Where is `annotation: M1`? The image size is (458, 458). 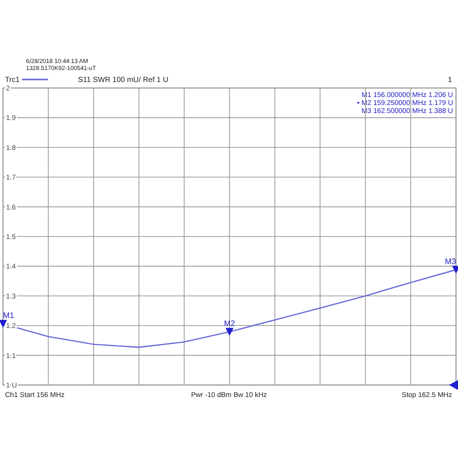 annotation: M1 is located at coordinates (9, 315).